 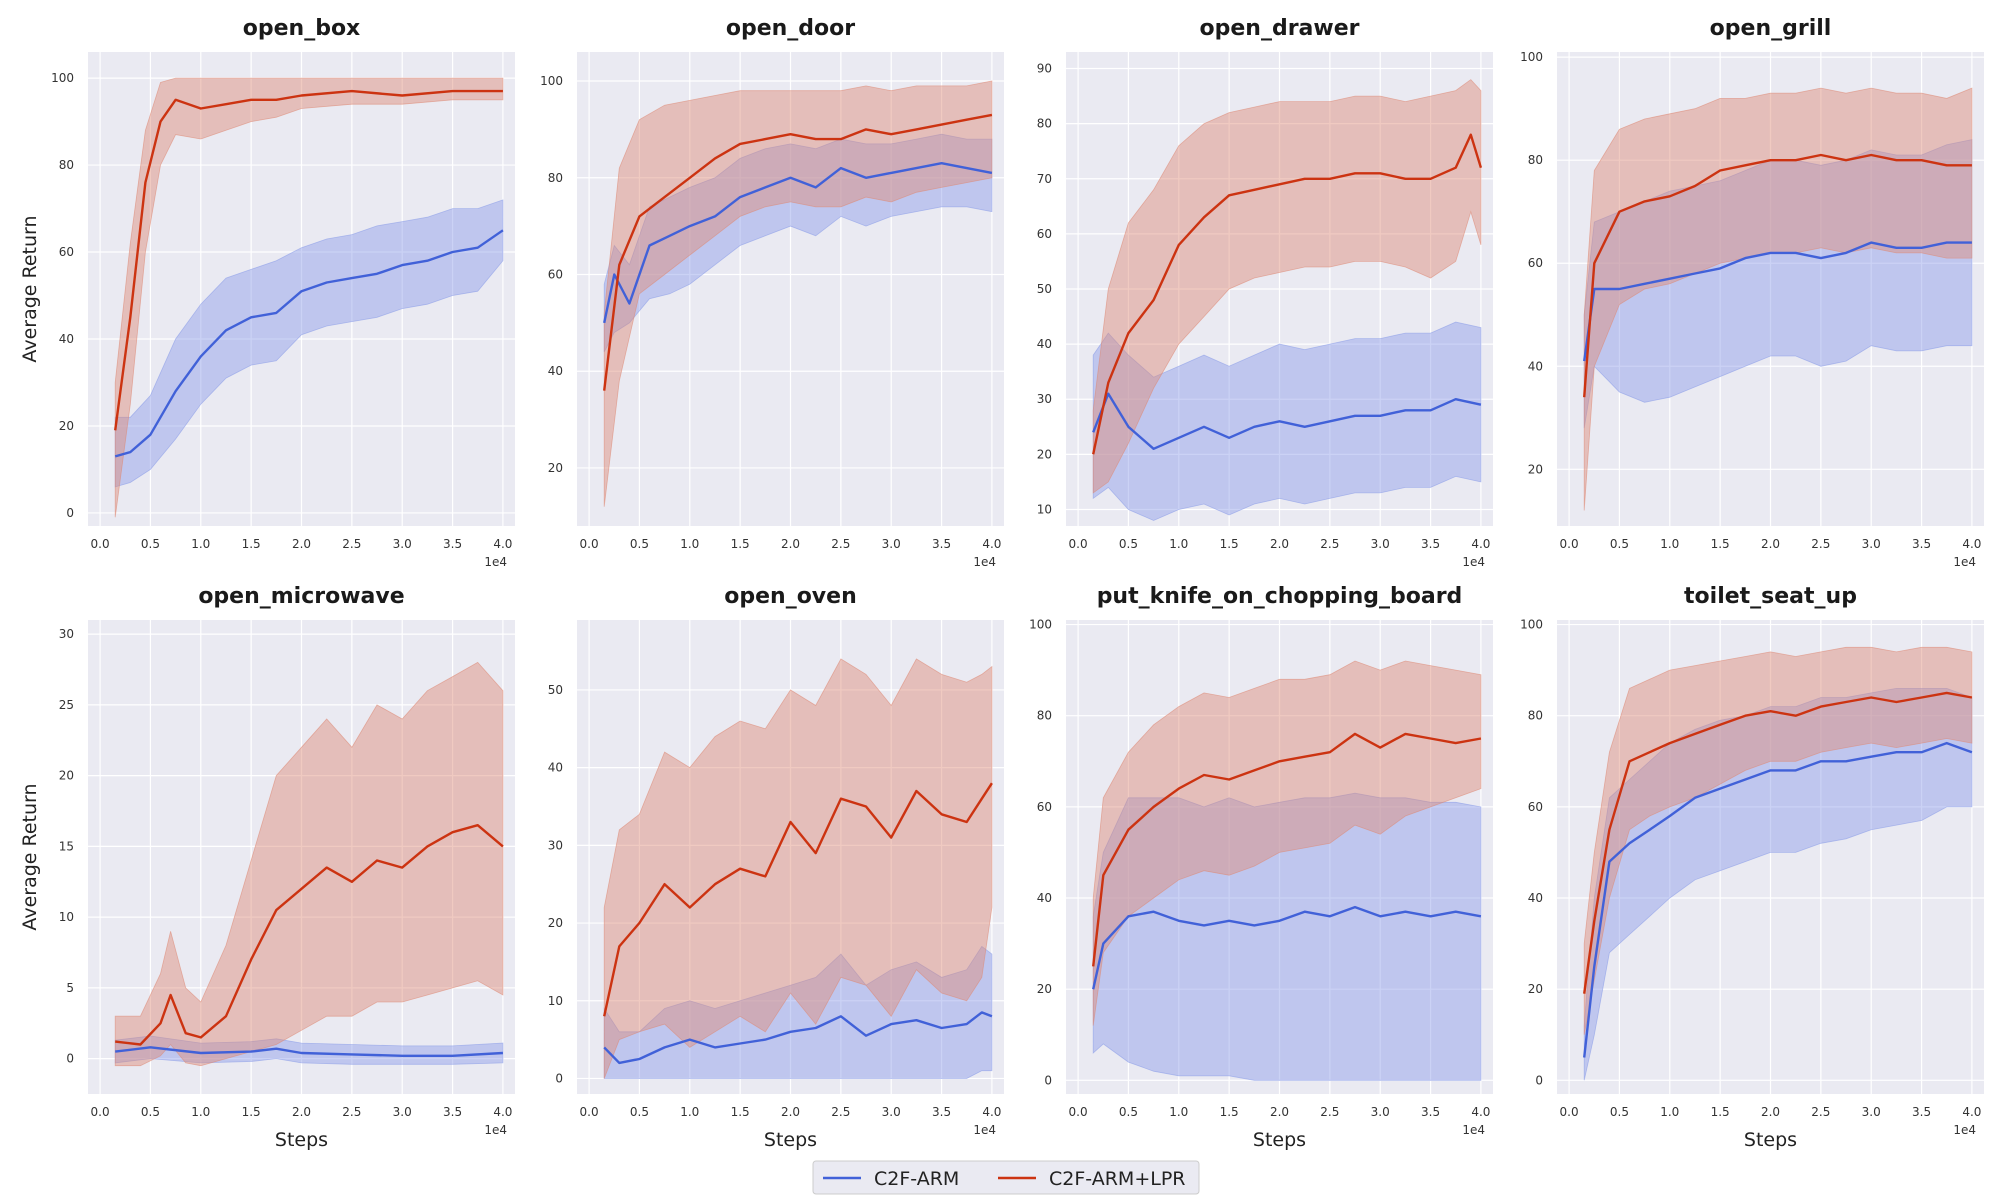 I want to click on subplot-title: open_box, so click(x=302, y=28).